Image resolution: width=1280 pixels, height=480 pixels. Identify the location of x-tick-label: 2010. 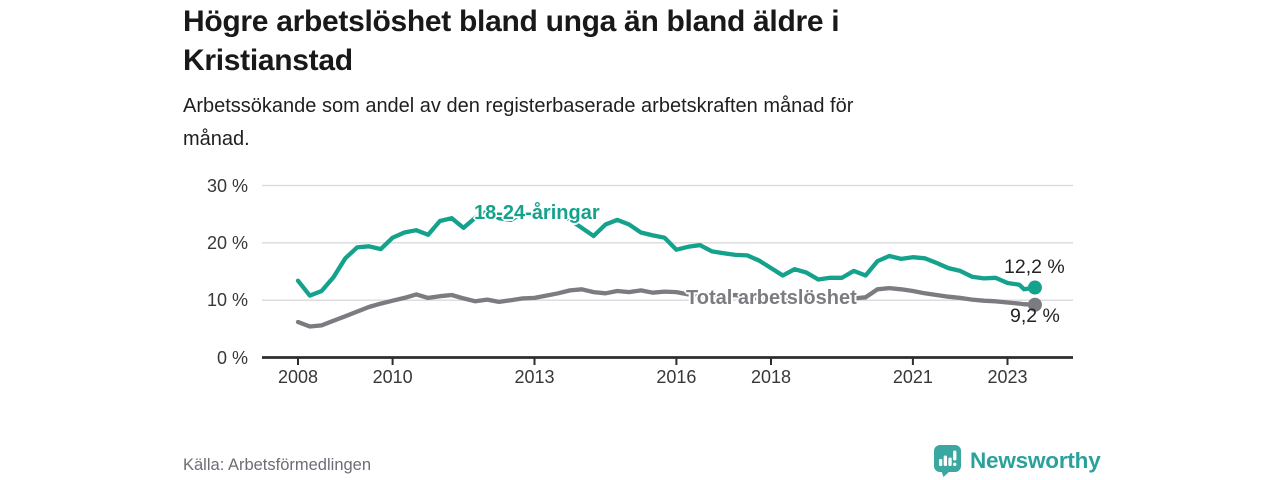
(392, 377).